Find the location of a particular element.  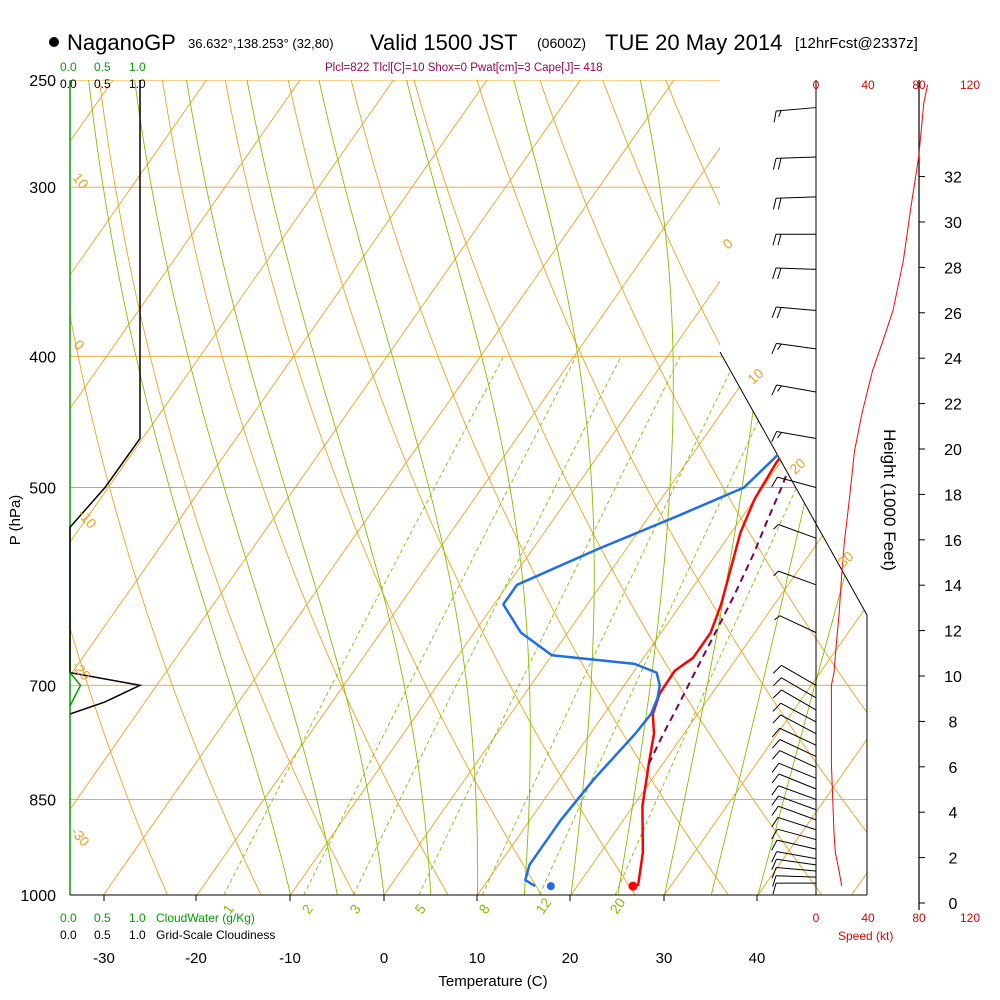

height-tick-label: 14 is located at coordinates (953, 586).